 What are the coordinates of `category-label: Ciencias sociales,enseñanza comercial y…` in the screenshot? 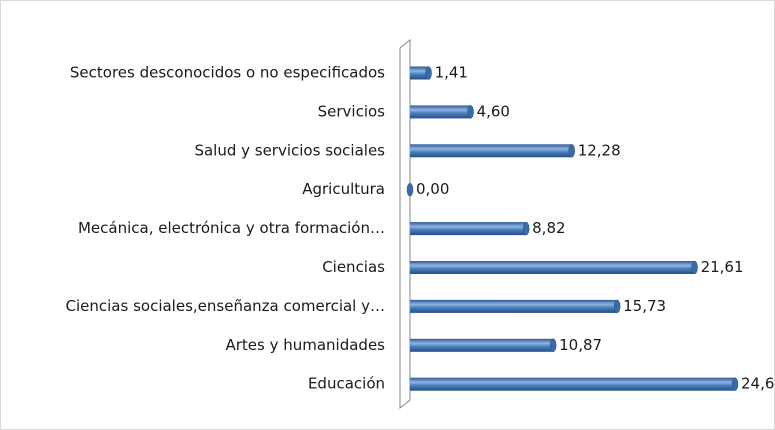 It's located at (225, 306).